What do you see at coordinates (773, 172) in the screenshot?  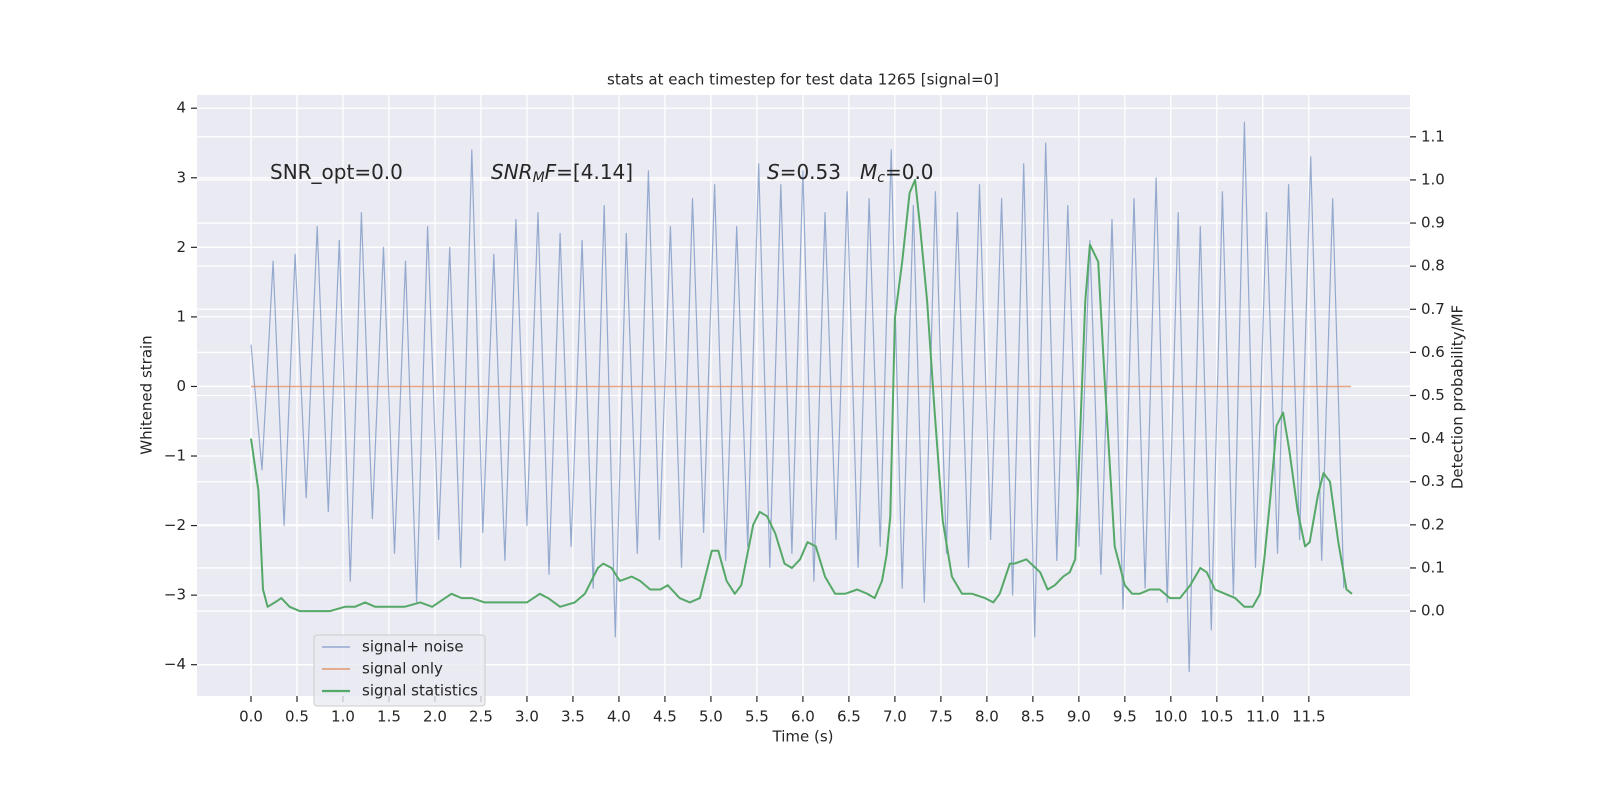 I see `annotation-part: S` at bounding box center [773, 172].